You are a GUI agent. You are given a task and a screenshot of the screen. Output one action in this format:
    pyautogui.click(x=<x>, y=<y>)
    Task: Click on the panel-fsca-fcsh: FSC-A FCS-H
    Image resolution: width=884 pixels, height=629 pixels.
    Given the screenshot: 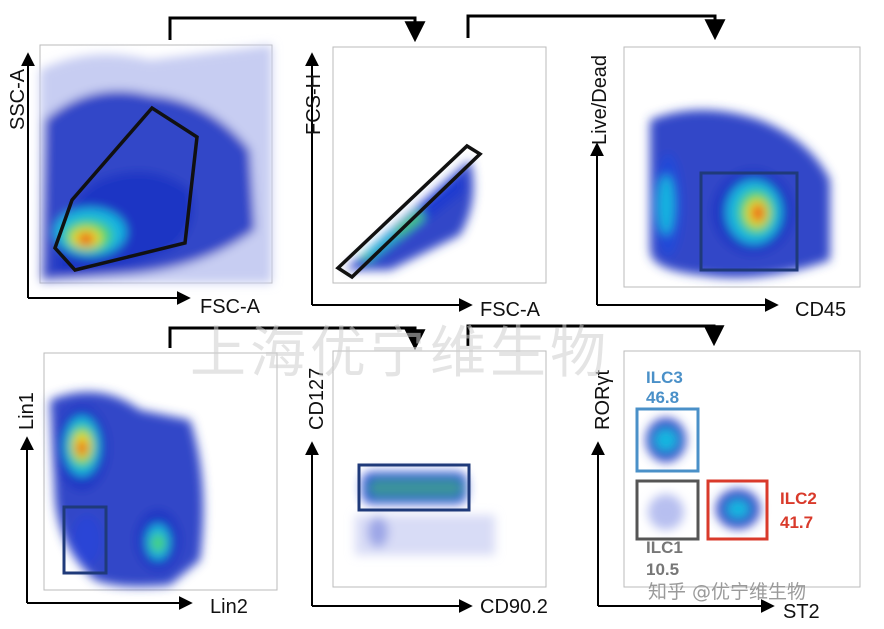 What is the action you would take?
    pyautogui.click(x=425, y=183)
    